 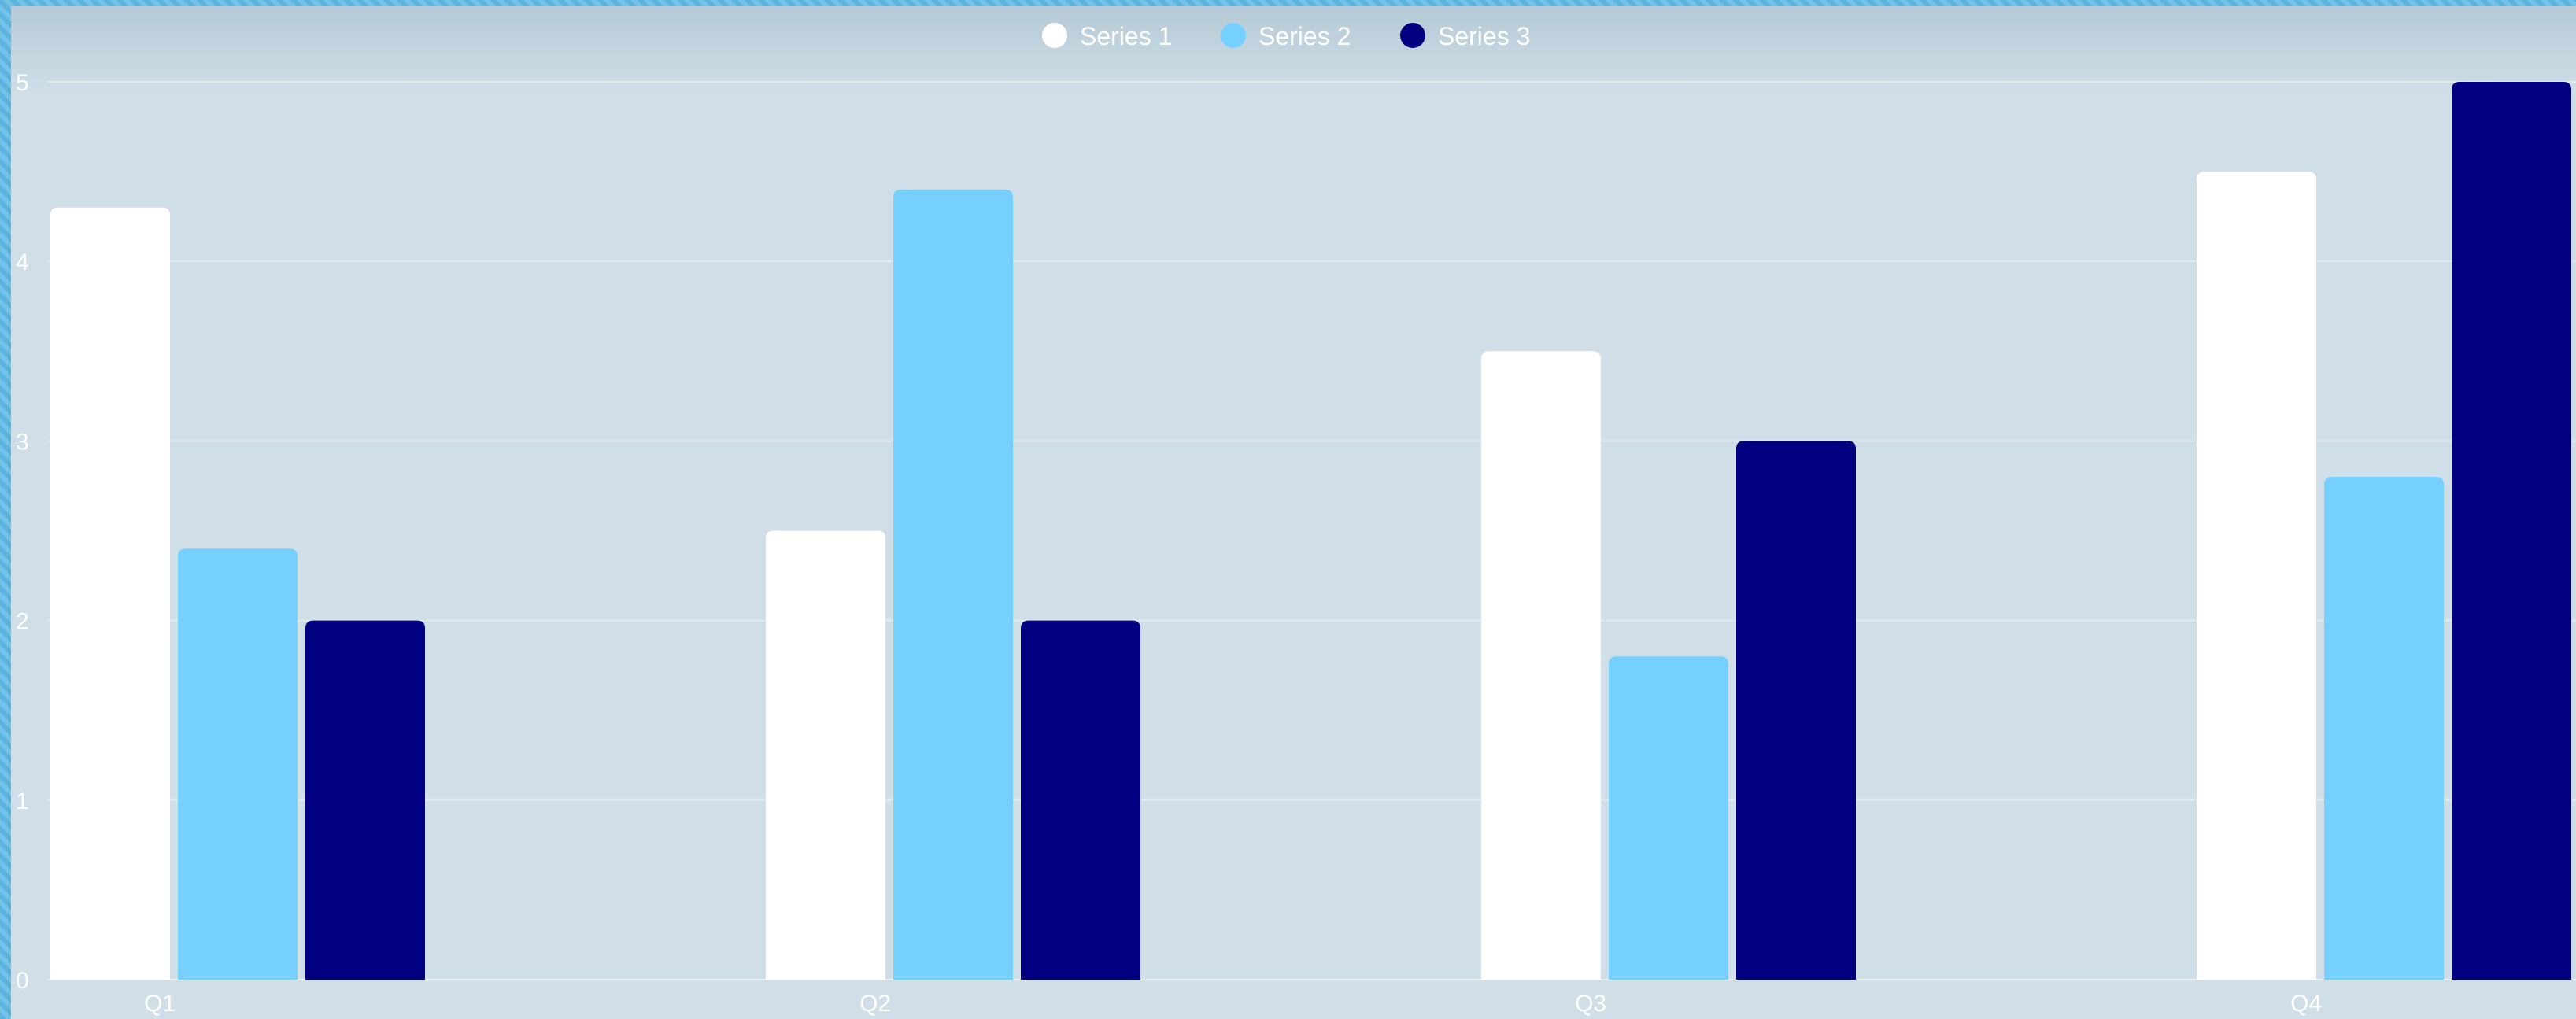 What do you see at coordinates (1590, 1004) in the screenshot?
I see `x-tick-label: Q3` at bounding box center [1590, 1004].